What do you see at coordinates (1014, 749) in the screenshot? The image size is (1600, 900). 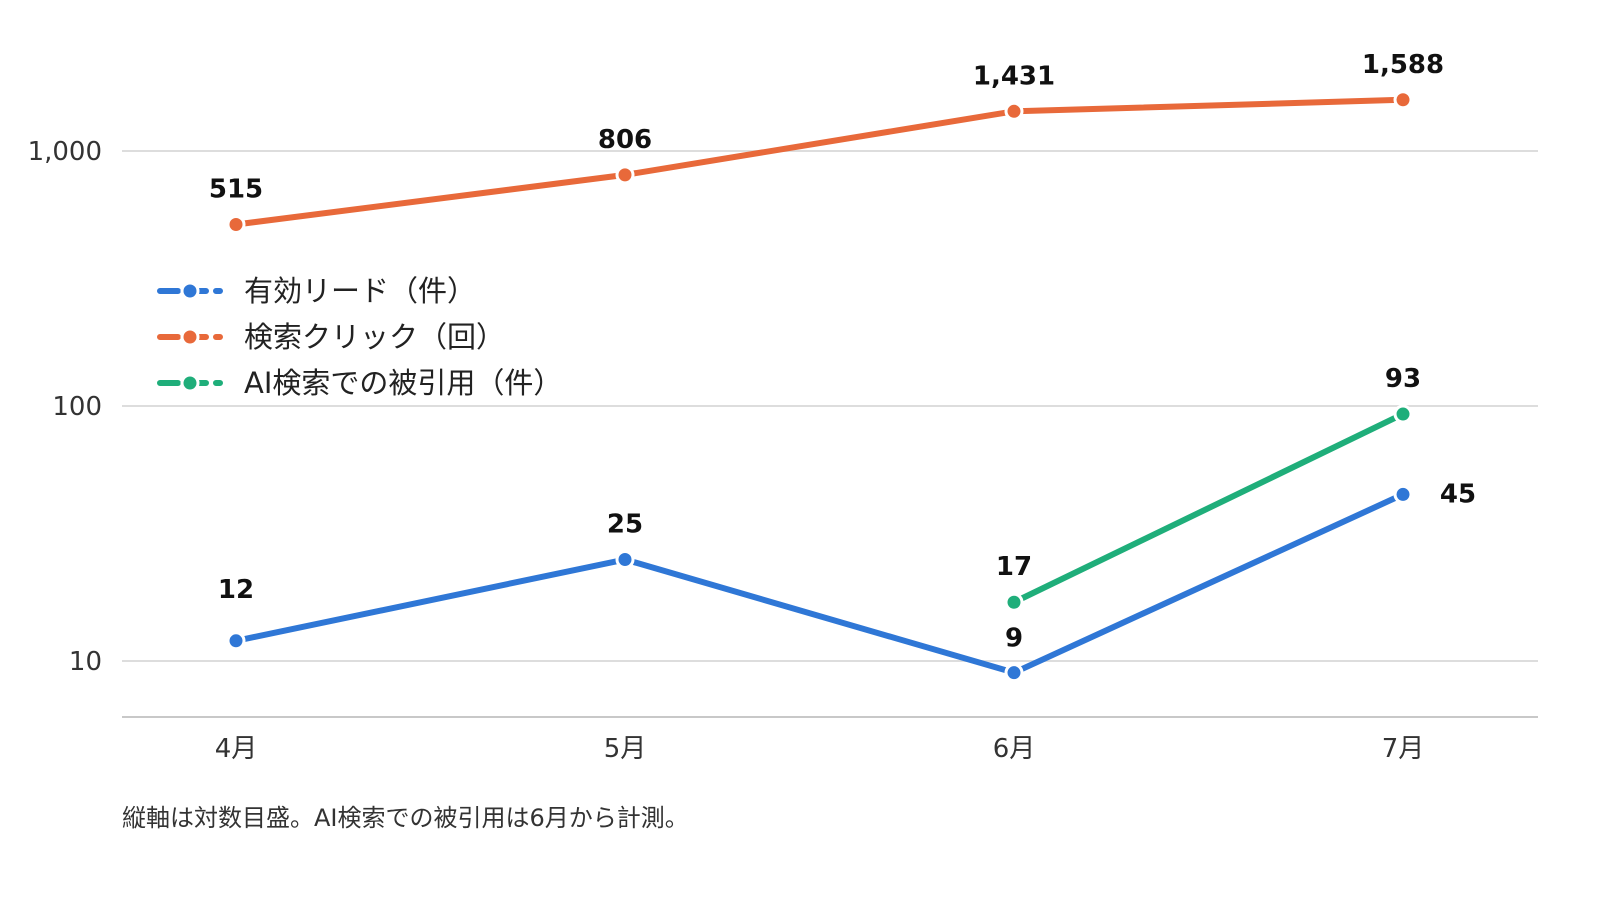 I see `x-tick-label-3: 6月` at bounding box center [1014, 749].